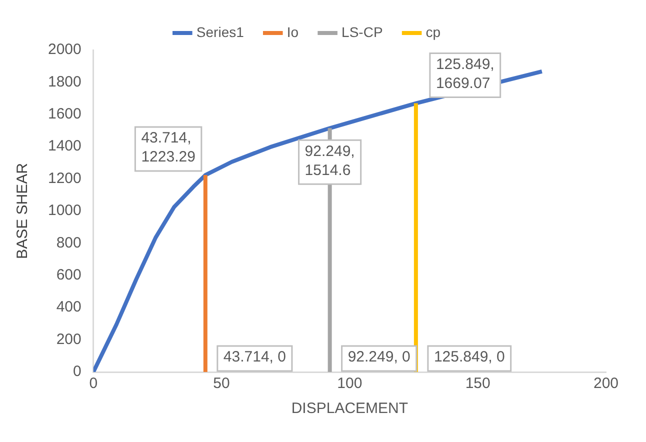  What do you see at coordinates (65, 178) in the screenshot?
I see `y-tick-label: 1200` at bounding box center [65, 178].